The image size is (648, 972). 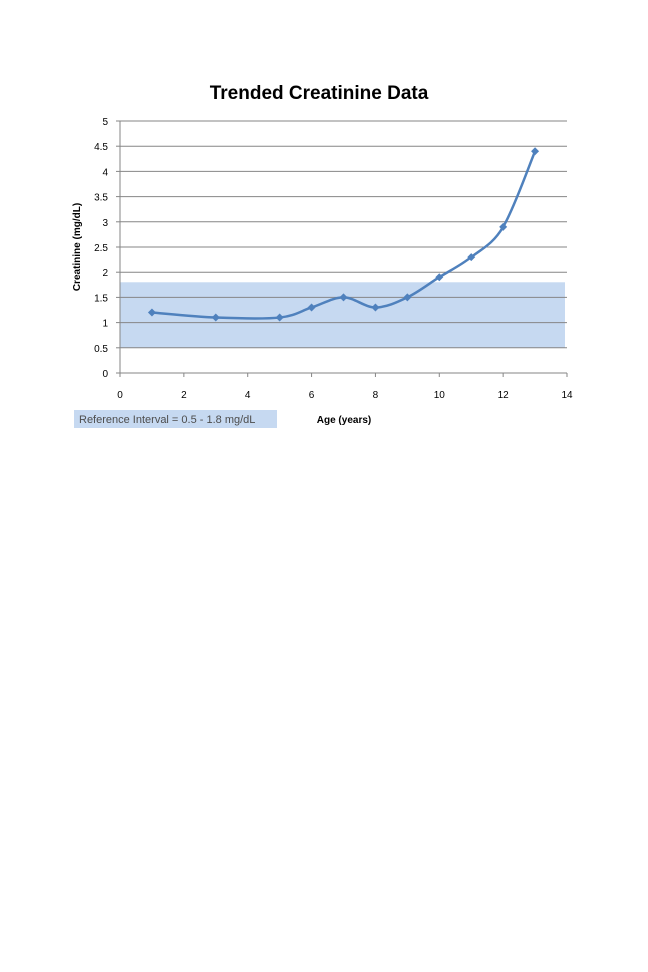 I want to click on y-tick-label: 3.5, so click(x=101, y=198).